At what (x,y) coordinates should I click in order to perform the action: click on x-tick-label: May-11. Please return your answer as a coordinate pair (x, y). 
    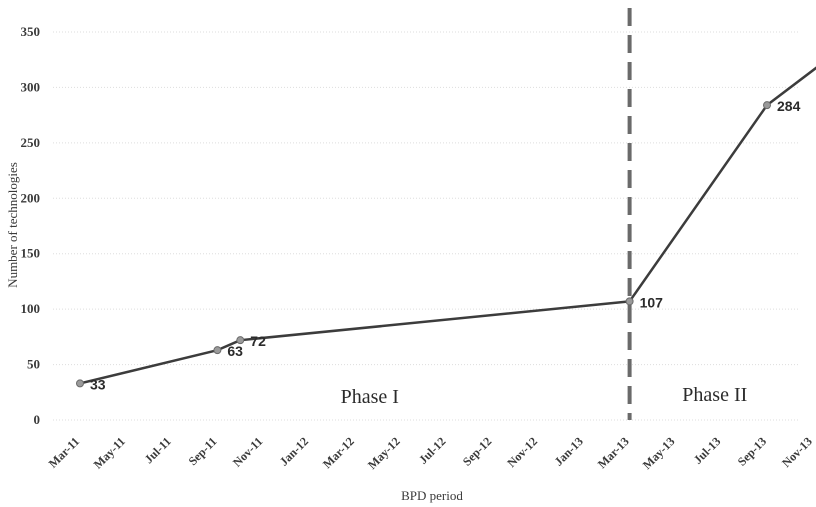
    Looking at the image, I should click on (109, 452).